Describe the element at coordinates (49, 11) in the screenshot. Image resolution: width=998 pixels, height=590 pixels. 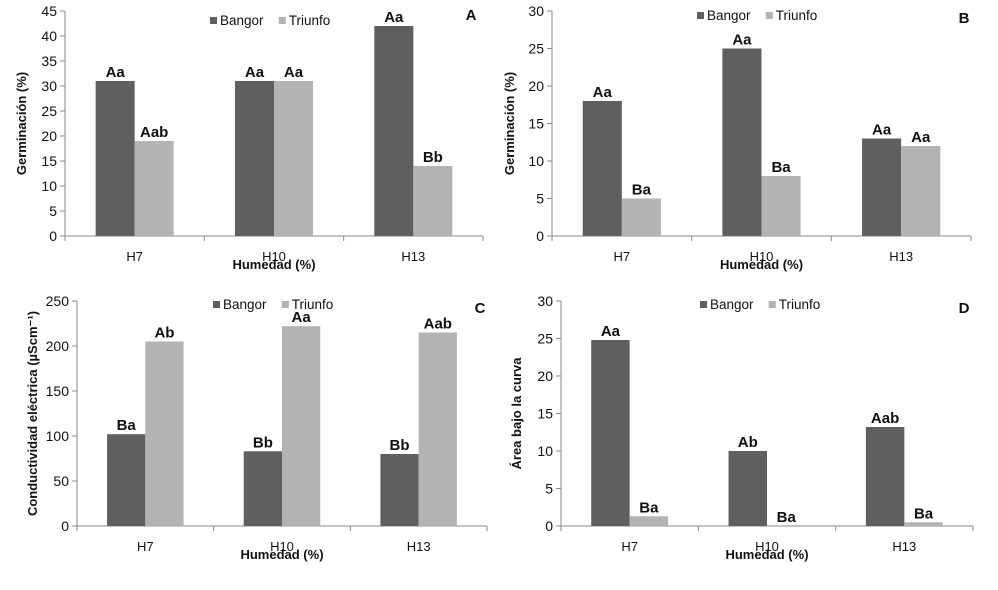
I see `y-tick-label: 45` at that location.